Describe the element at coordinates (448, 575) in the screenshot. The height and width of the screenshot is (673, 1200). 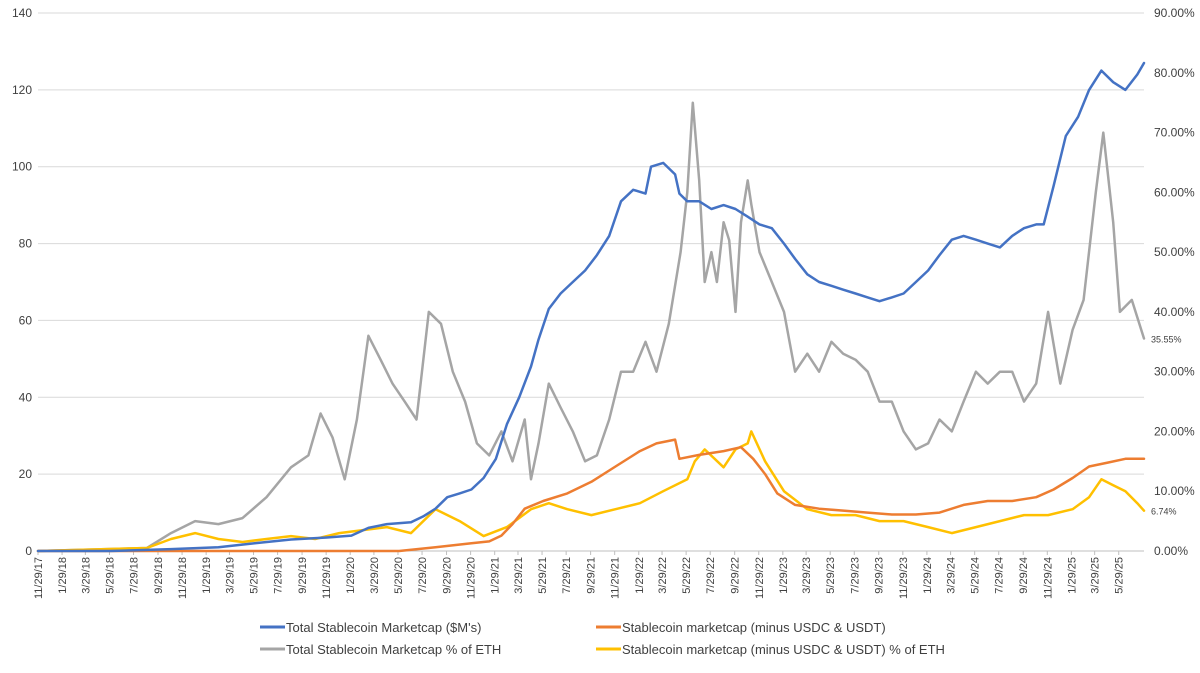
I see `x-tick-label: 9/29/20` at that location.